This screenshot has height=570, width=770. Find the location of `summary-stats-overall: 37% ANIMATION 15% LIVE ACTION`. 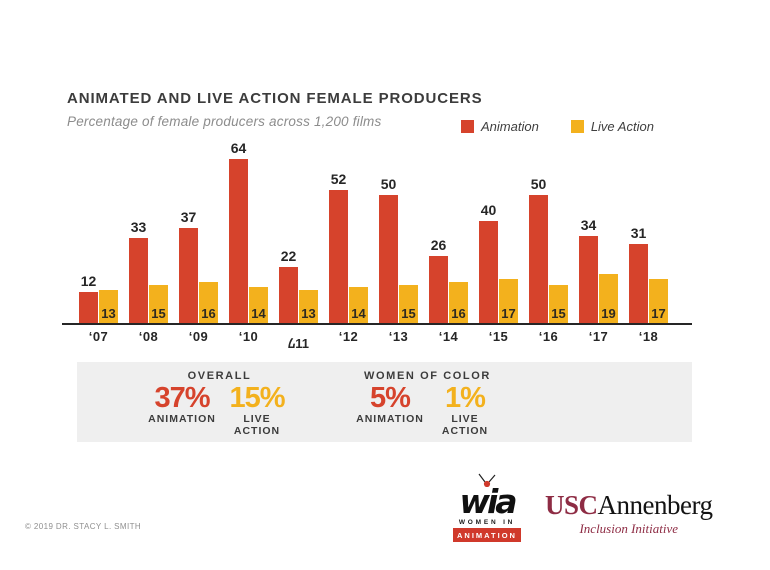

summary-stats-overall: 37% ANIMATION 15% LIVE ACTION is located at coordinates (219, 410).